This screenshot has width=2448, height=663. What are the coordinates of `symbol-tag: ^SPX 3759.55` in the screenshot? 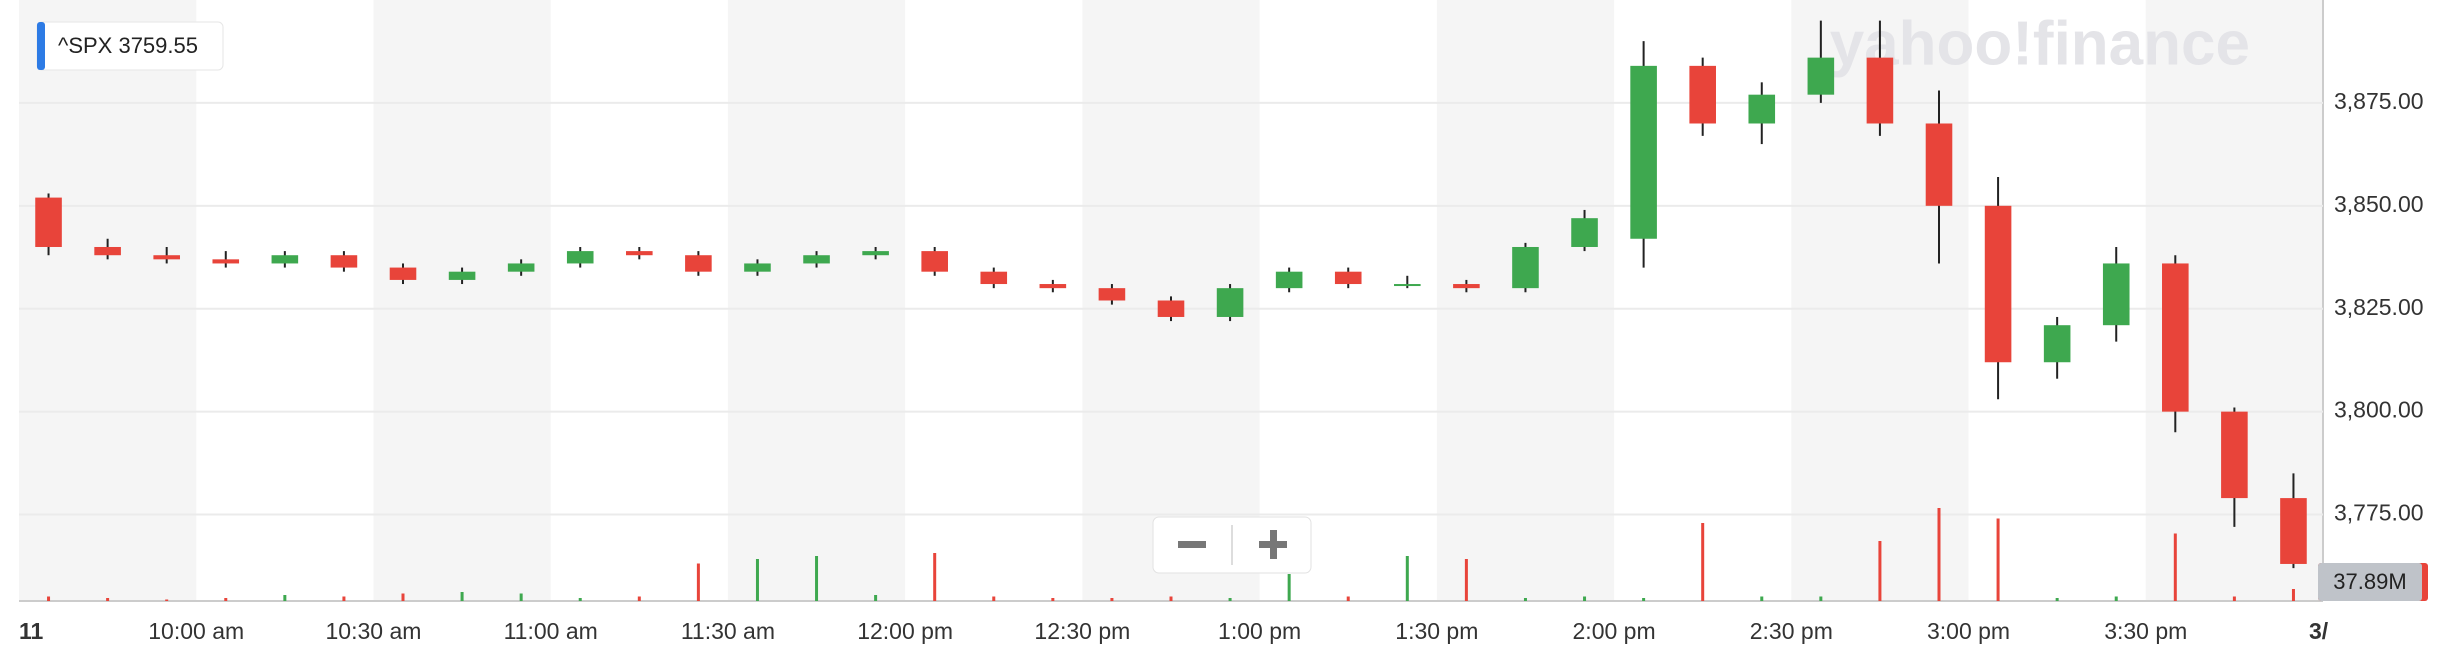 It's located at (130, 46).